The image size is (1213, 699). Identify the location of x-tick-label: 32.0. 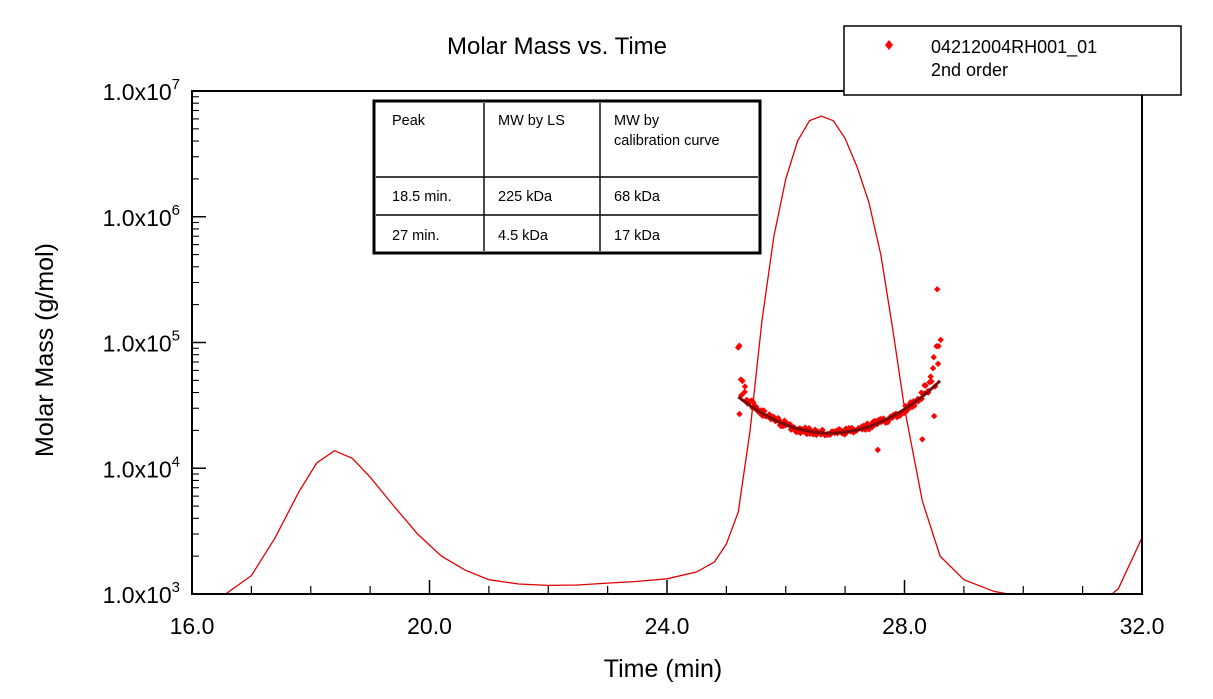
(1142, 626).